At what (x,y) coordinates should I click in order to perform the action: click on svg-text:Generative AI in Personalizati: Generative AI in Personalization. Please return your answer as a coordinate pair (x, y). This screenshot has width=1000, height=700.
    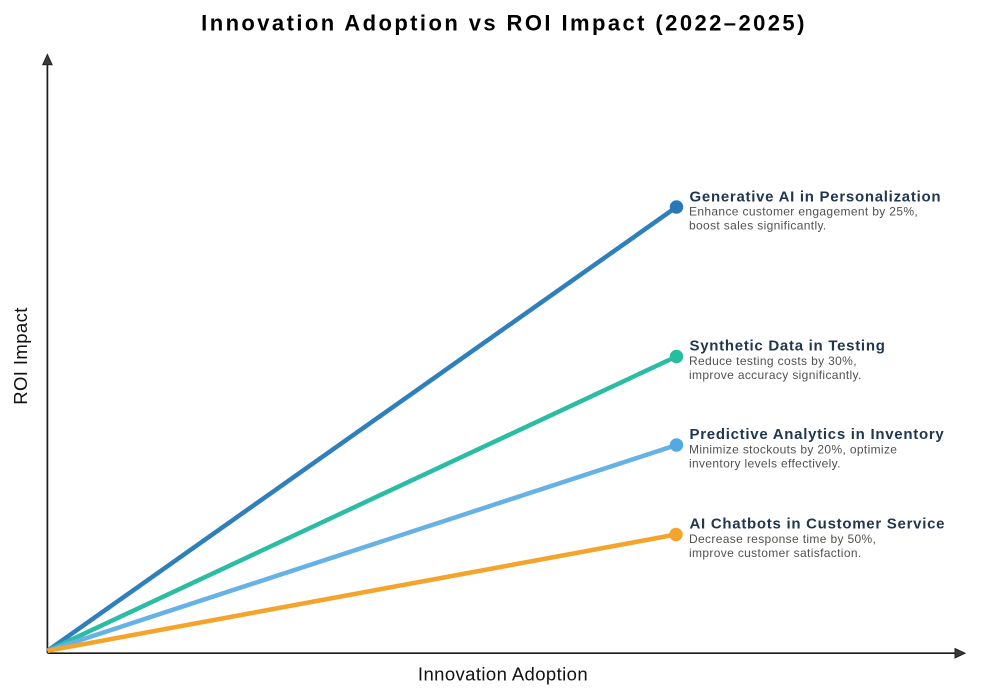
    Looking at the image, I should click on (816, 196).